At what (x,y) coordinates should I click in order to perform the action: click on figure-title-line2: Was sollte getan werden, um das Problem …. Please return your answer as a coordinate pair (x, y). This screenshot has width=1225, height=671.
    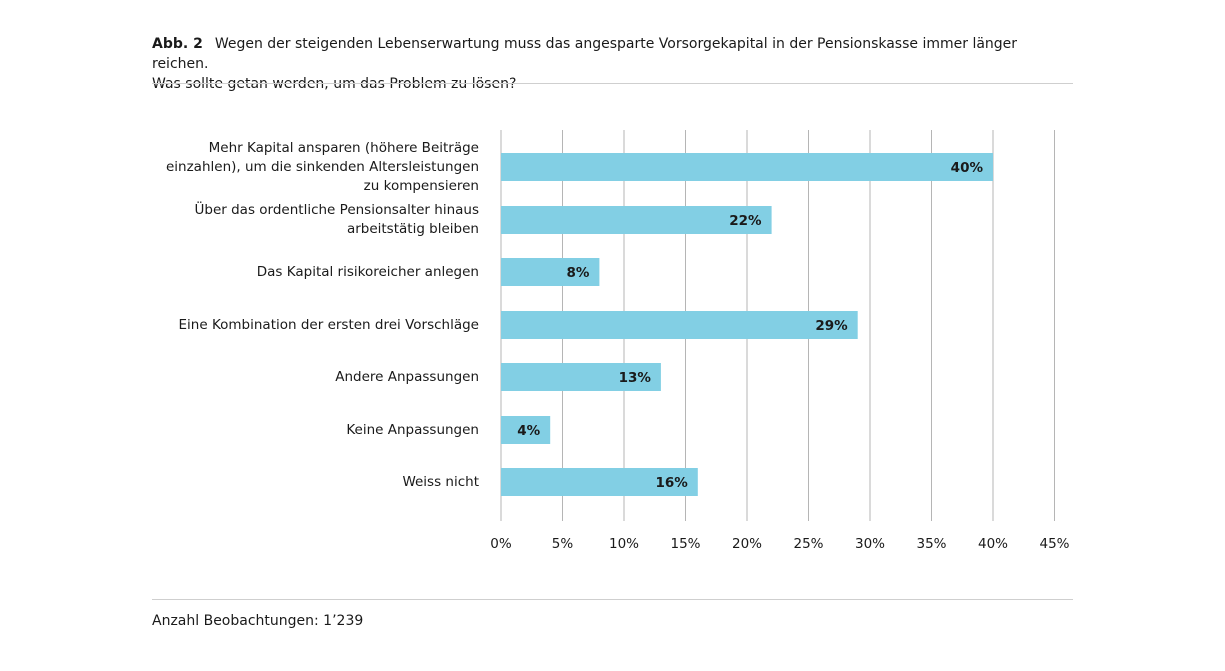
    Looking at the image, I should click on (334, 84).